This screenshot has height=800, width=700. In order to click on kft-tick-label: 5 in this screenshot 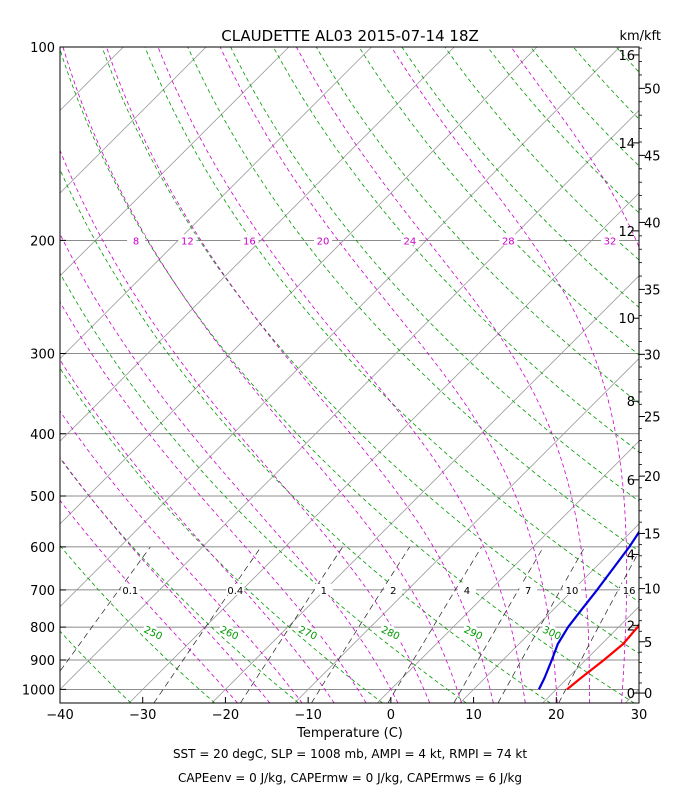, I will do `click(648, 643)`.